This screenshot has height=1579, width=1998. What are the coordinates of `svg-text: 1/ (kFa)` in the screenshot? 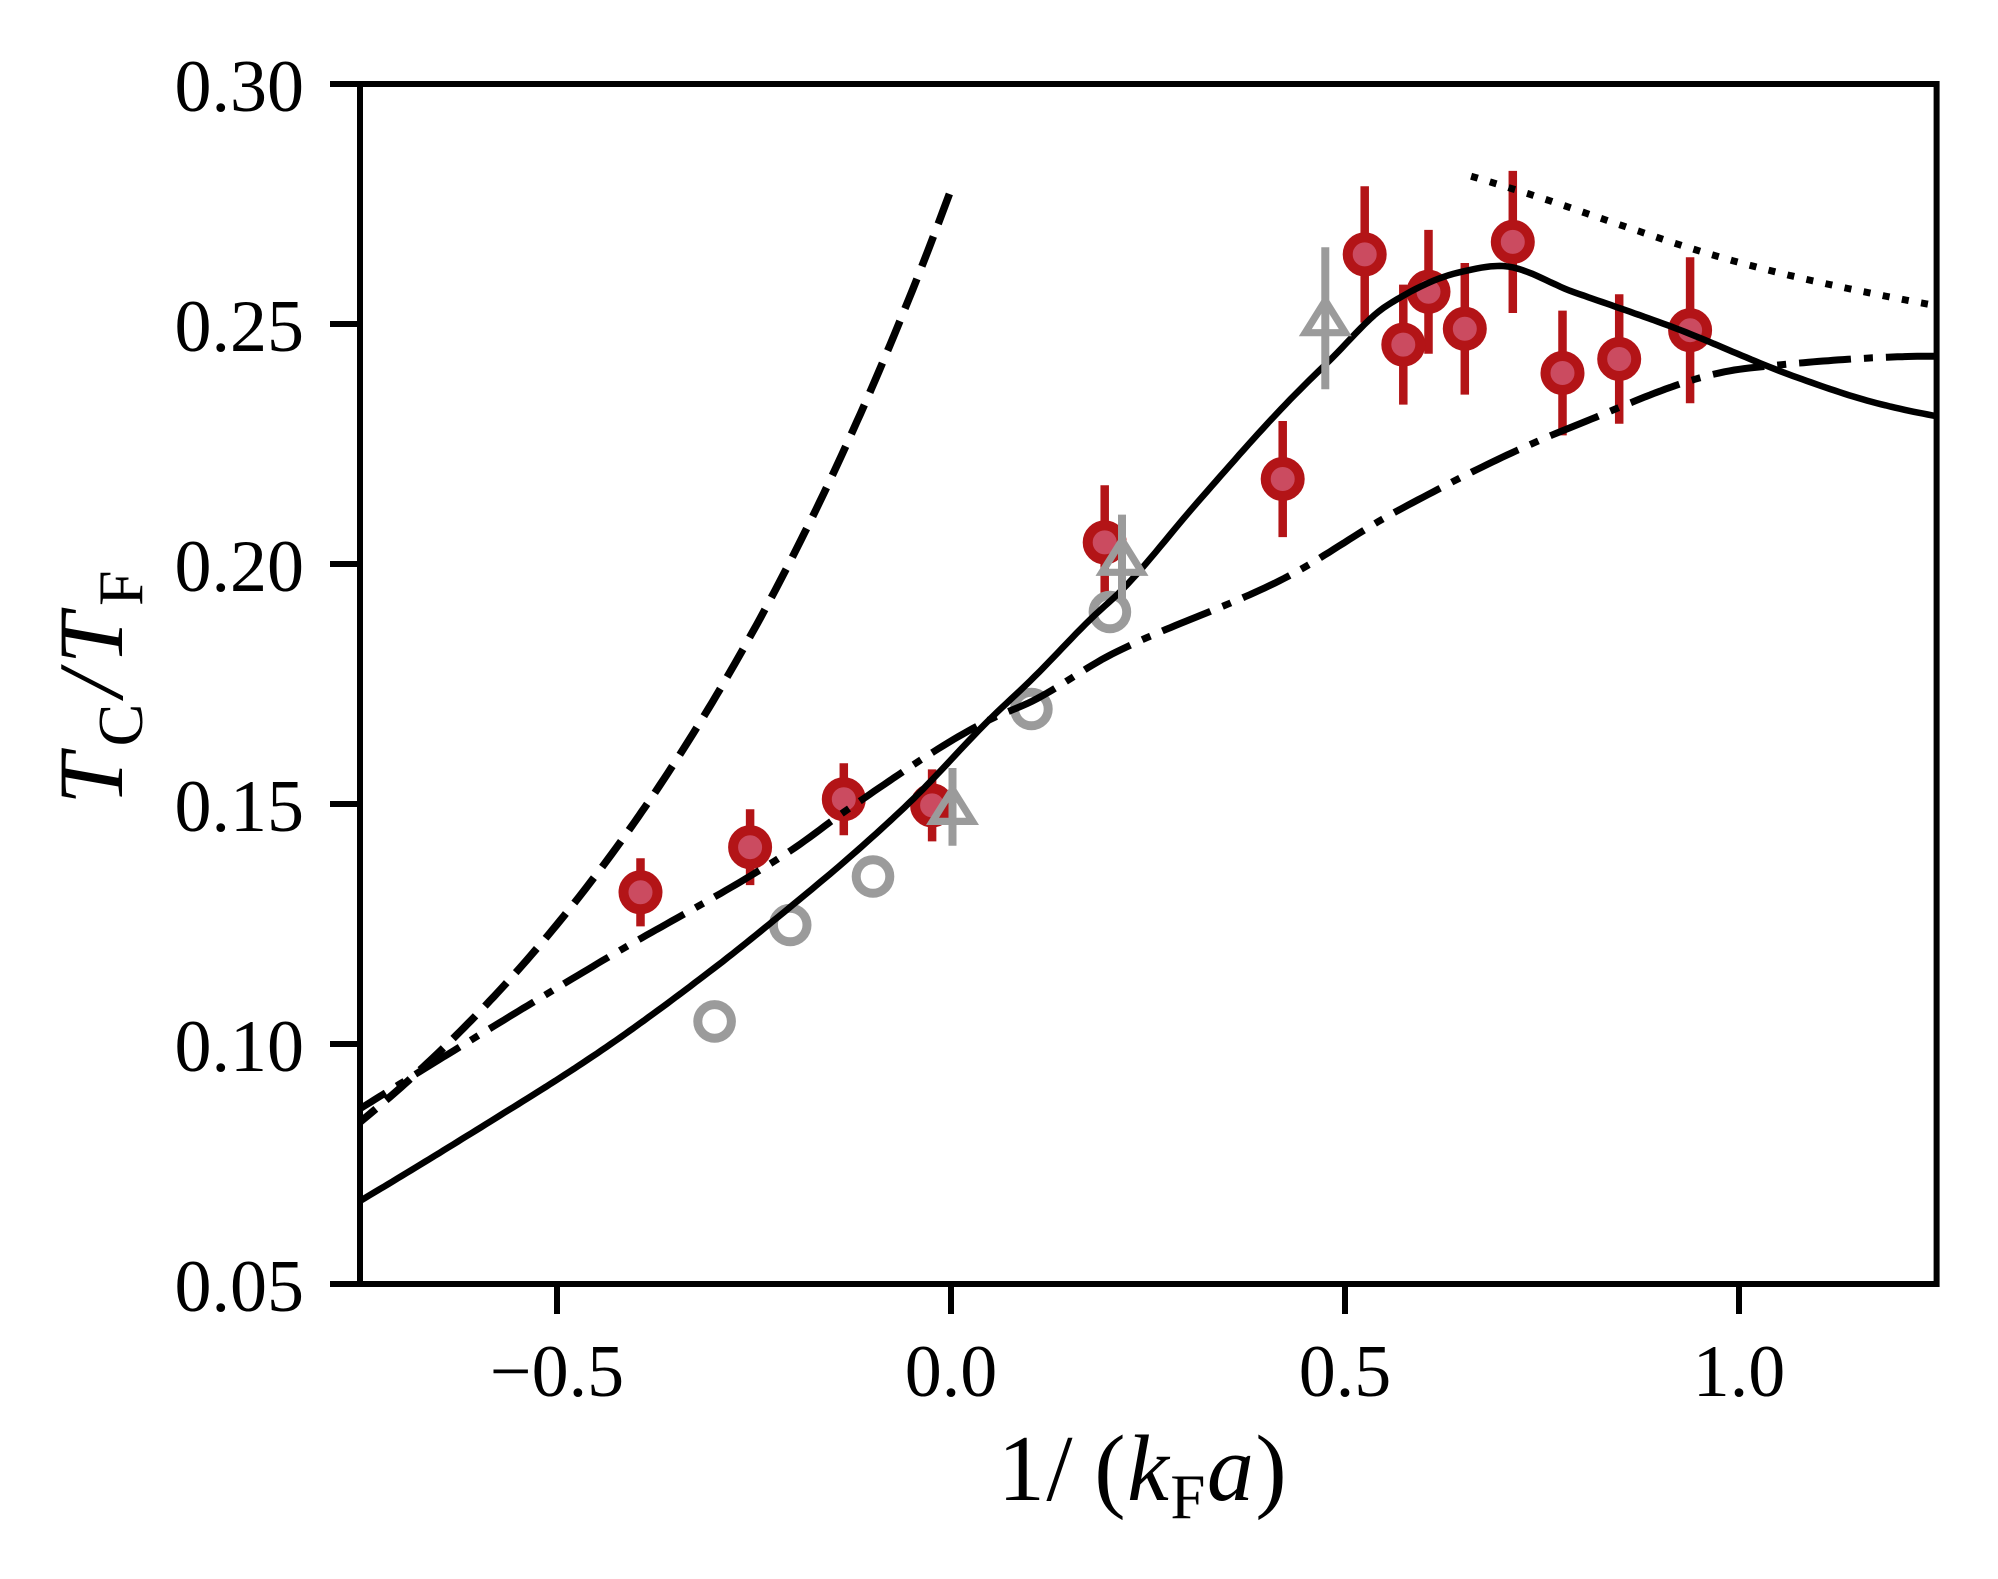 It's located at (1143, 1474).